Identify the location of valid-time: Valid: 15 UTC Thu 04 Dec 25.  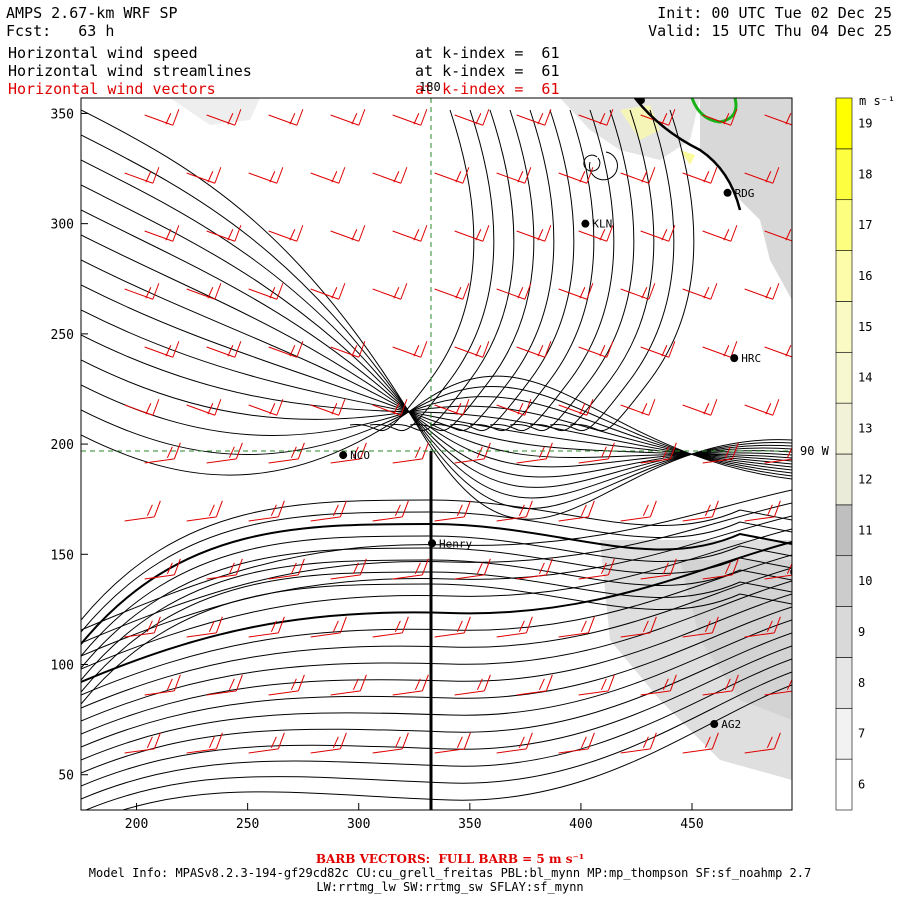
(770, 31).